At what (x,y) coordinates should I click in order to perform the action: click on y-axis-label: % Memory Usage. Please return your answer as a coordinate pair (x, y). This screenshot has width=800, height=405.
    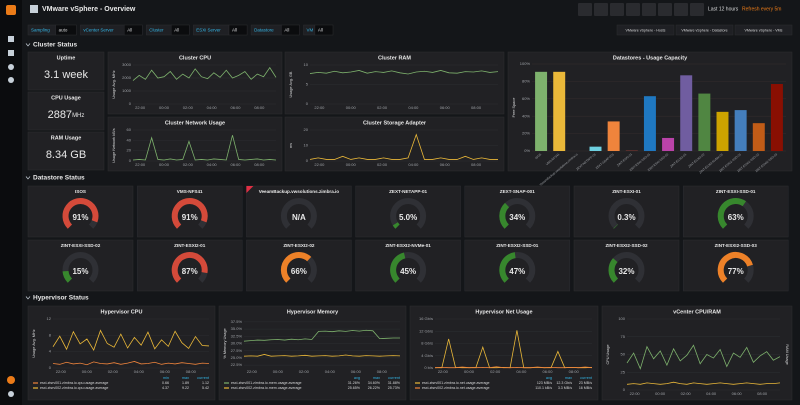
    Looking at the image, I should click on (225, 343).